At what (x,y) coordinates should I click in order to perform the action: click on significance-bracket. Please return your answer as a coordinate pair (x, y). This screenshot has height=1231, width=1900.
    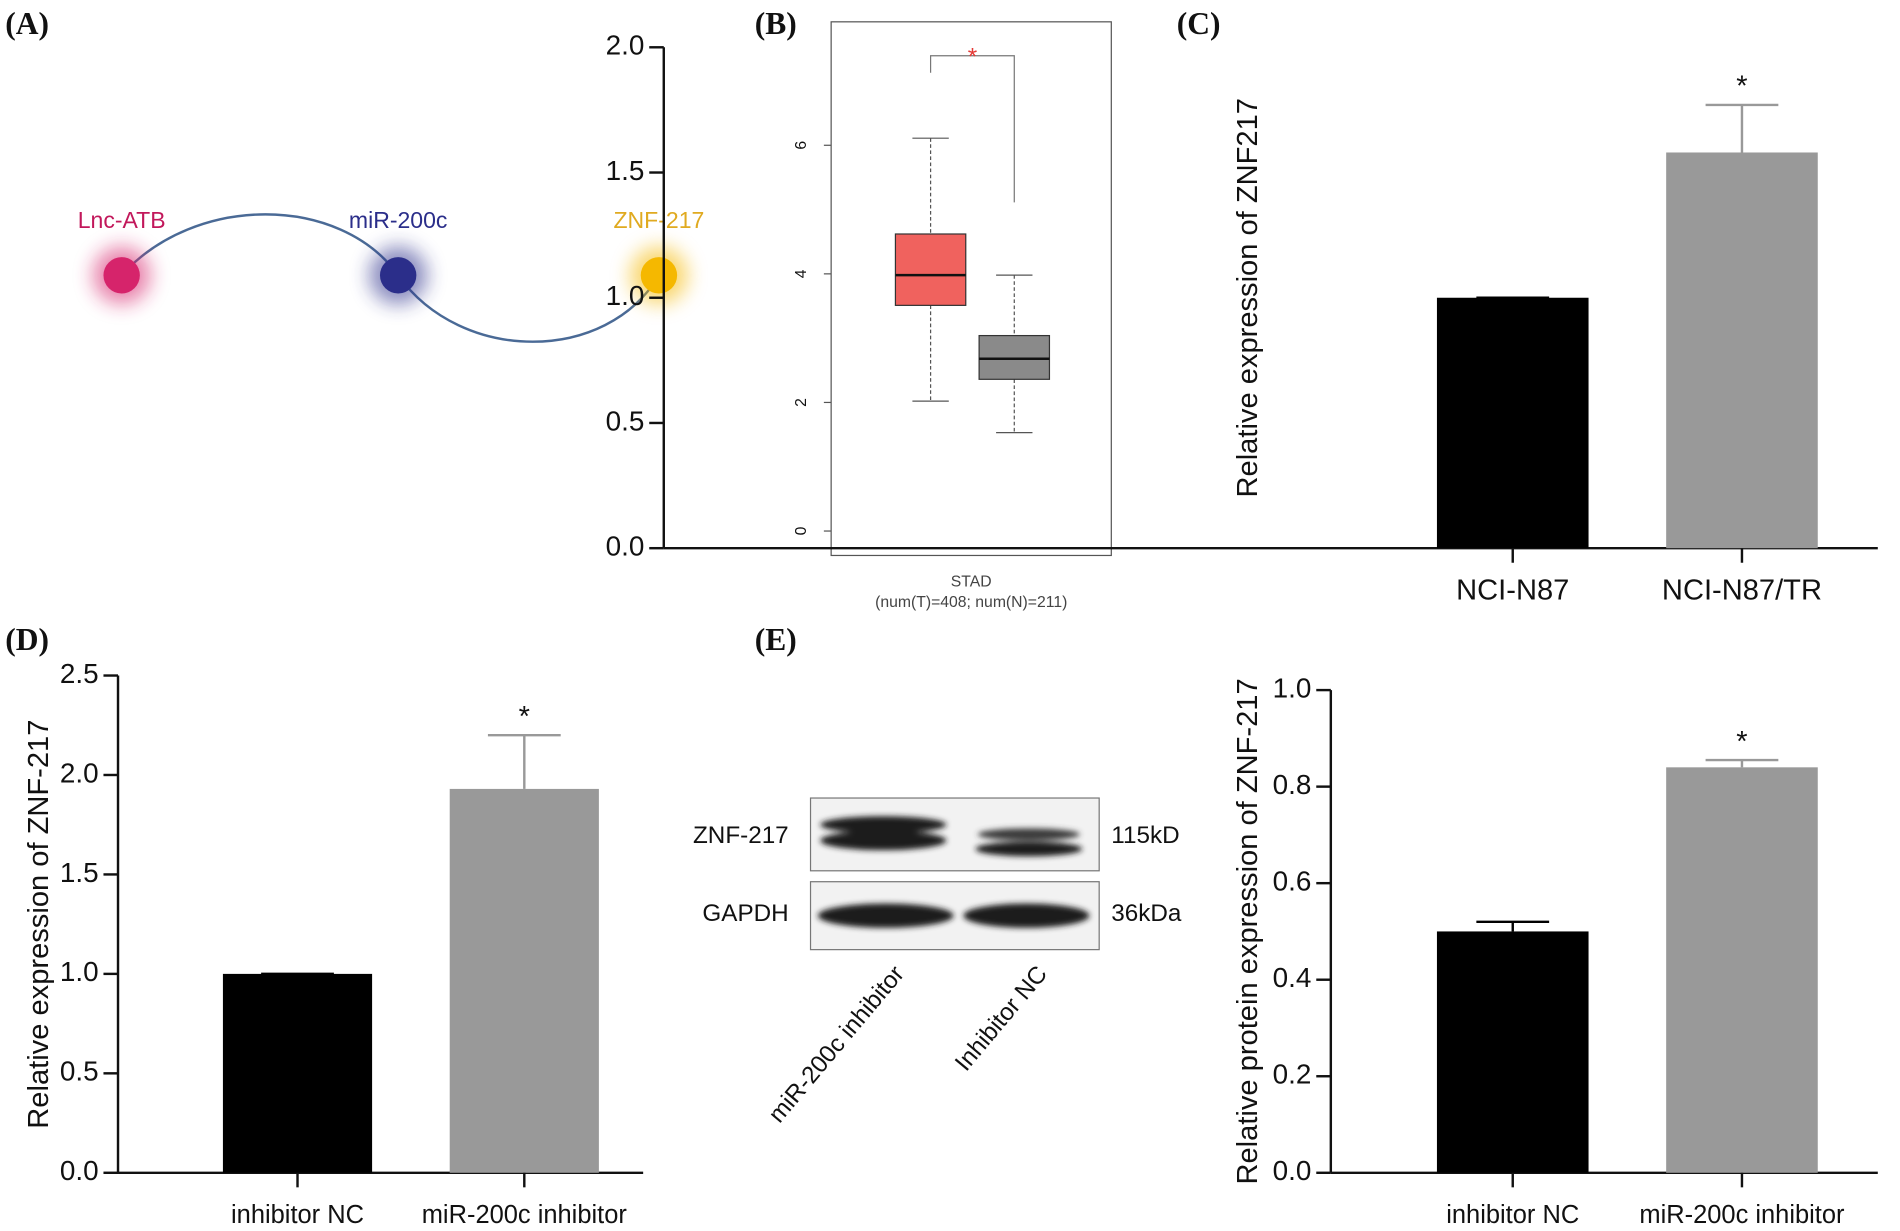
    Looking at the image, I should click on (972, 129).